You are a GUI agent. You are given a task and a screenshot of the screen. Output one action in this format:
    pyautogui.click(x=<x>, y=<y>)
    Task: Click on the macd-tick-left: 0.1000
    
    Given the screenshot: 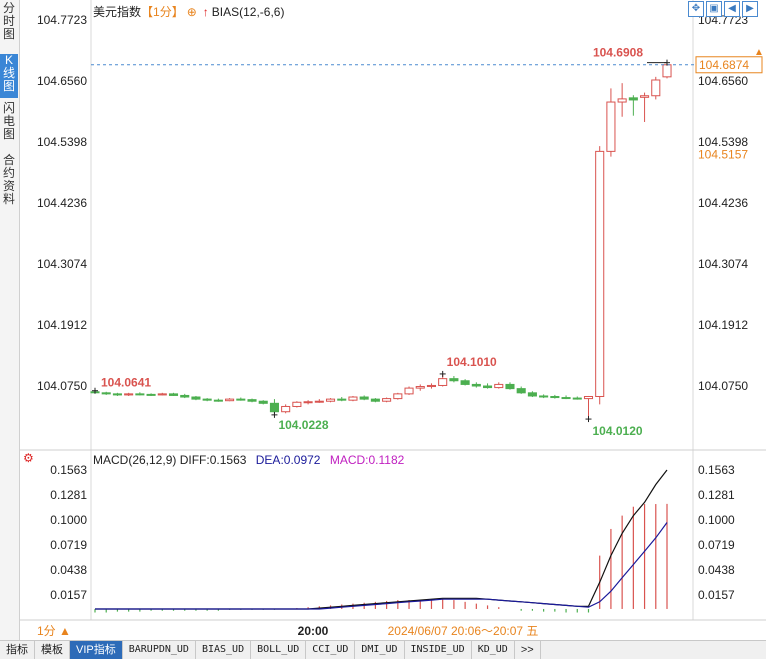 What is the action you would take?
    pyautogui.click(x=68, y=520)
    